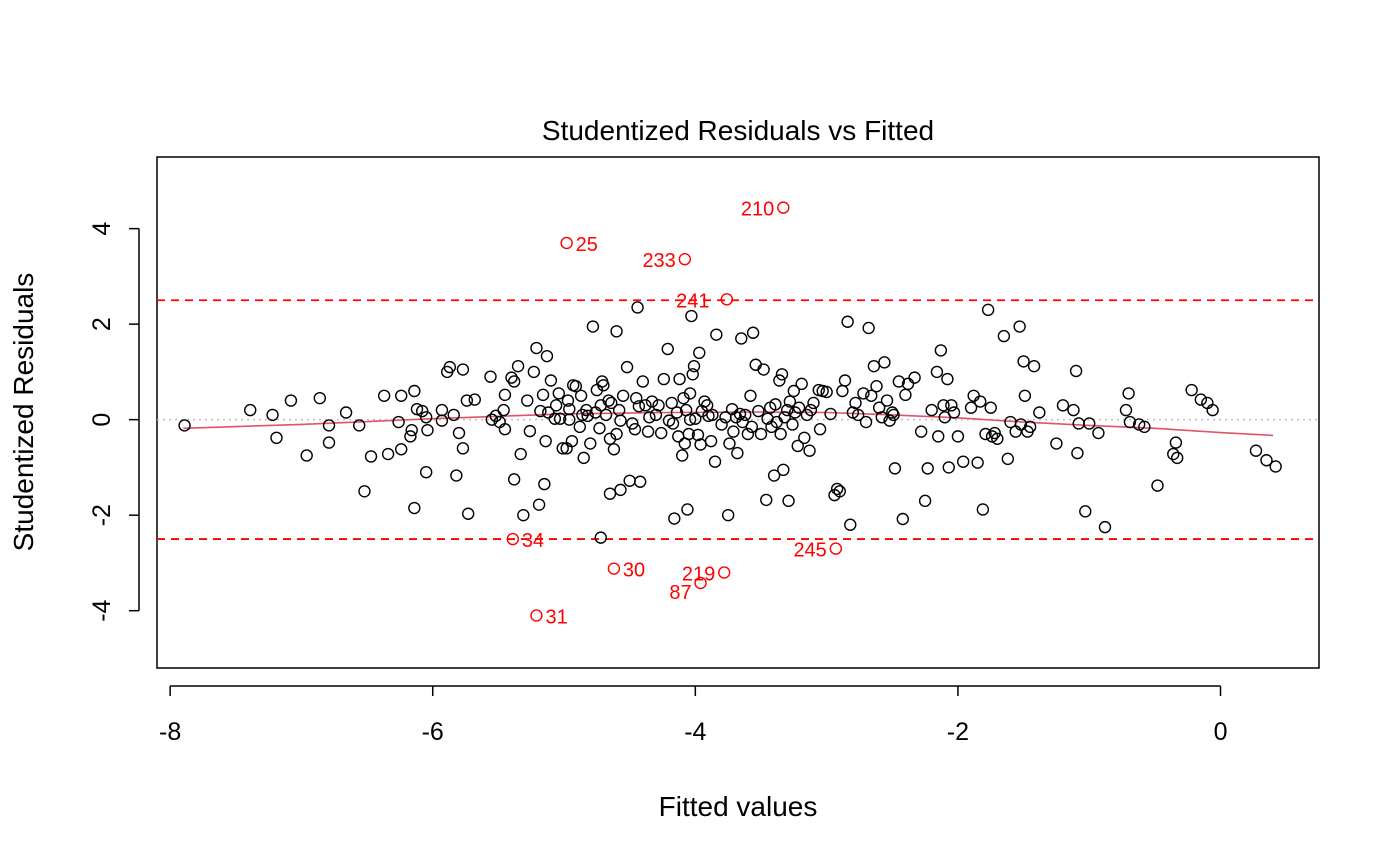 The image size is (1400, 866). Describe the element at coordinates (587, 245) in the screenshot. I see `outlier-label: 25` at that location.